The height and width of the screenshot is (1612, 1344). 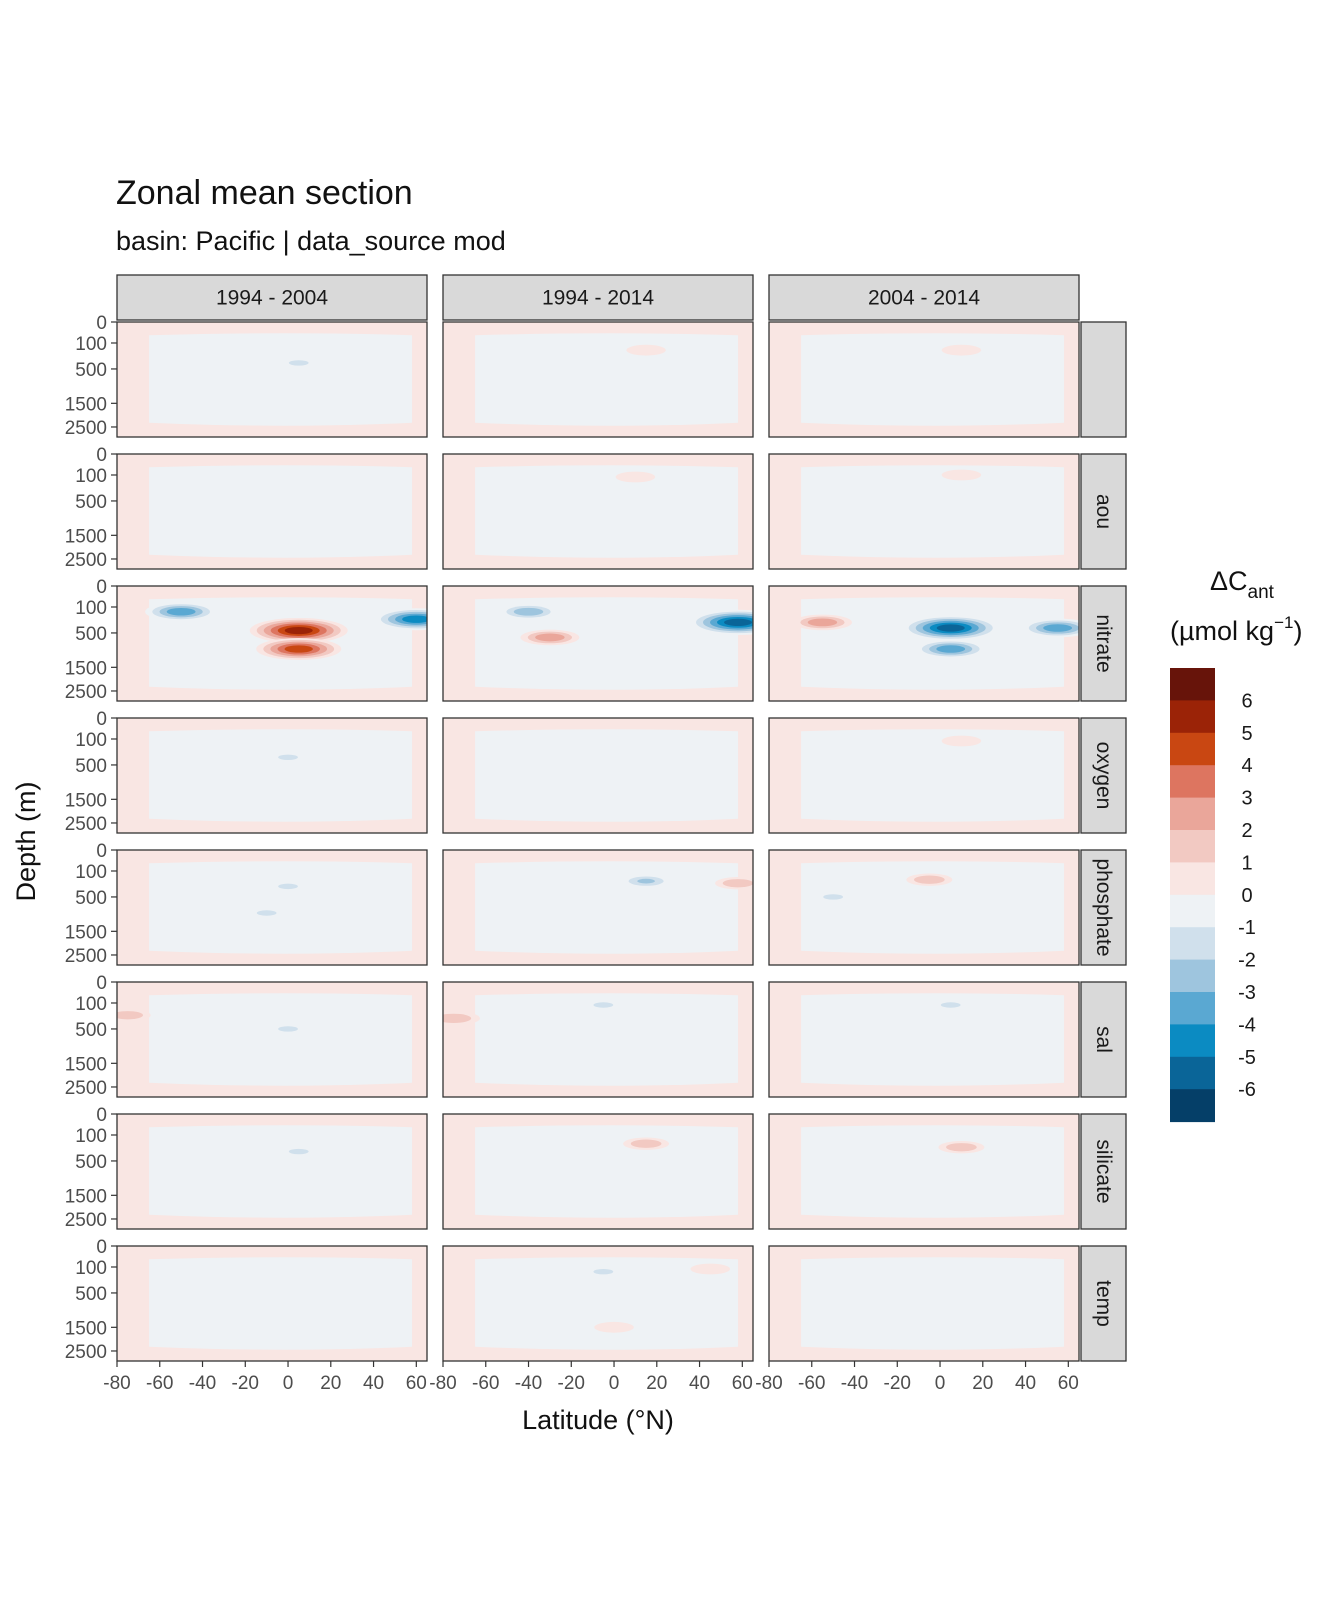 What do you see at coordinates (330, 1383) in the screenshot?
I see `x-tick-label: 20` at bounding box center [330, 1383].